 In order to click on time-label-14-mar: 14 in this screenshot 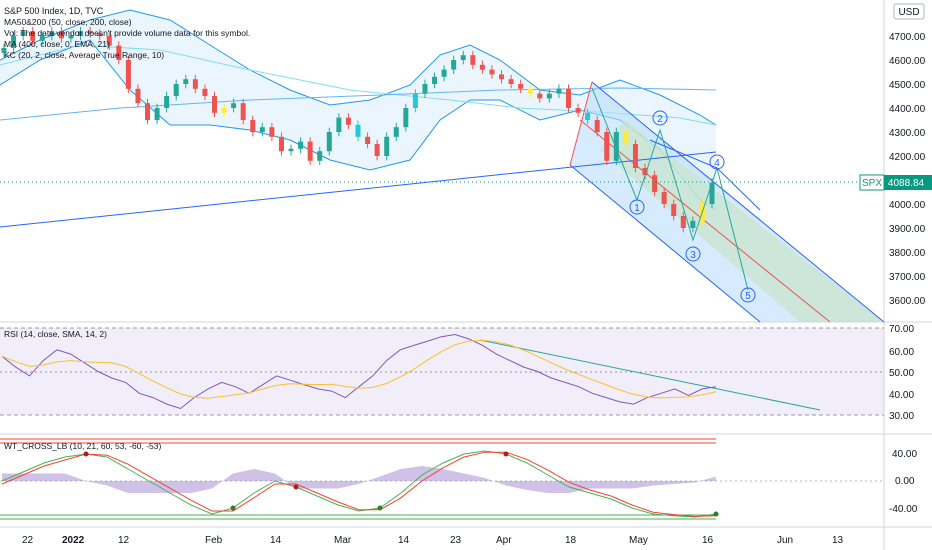, I will do `click(404, 540)`.